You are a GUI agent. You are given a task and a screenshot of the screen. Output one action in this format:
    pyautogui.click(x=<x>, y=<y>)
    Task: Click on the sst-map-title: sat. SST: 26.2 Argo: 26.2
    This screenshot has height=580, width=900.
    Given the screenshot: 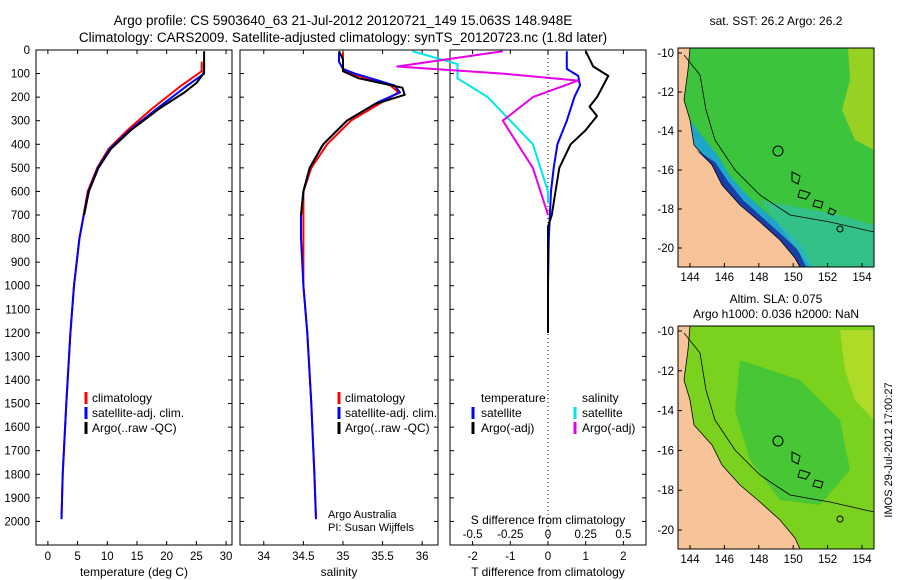 What is the action you would take?
    pyautogui.click(x=776, y=21)
    